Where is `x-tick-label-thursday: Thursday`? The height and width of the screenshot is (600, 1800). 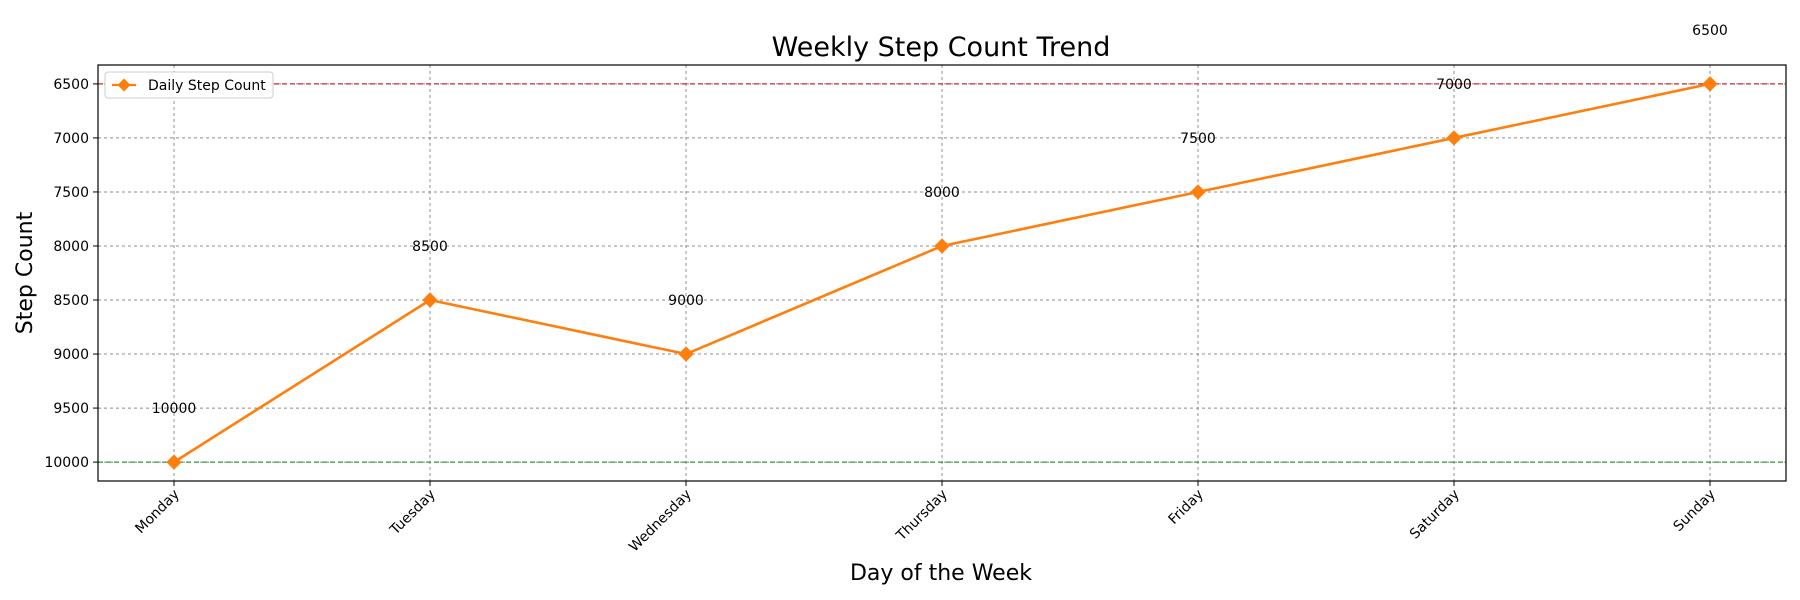
x-tick-label-thursday: Thursday is located at coordinates (922, 516).